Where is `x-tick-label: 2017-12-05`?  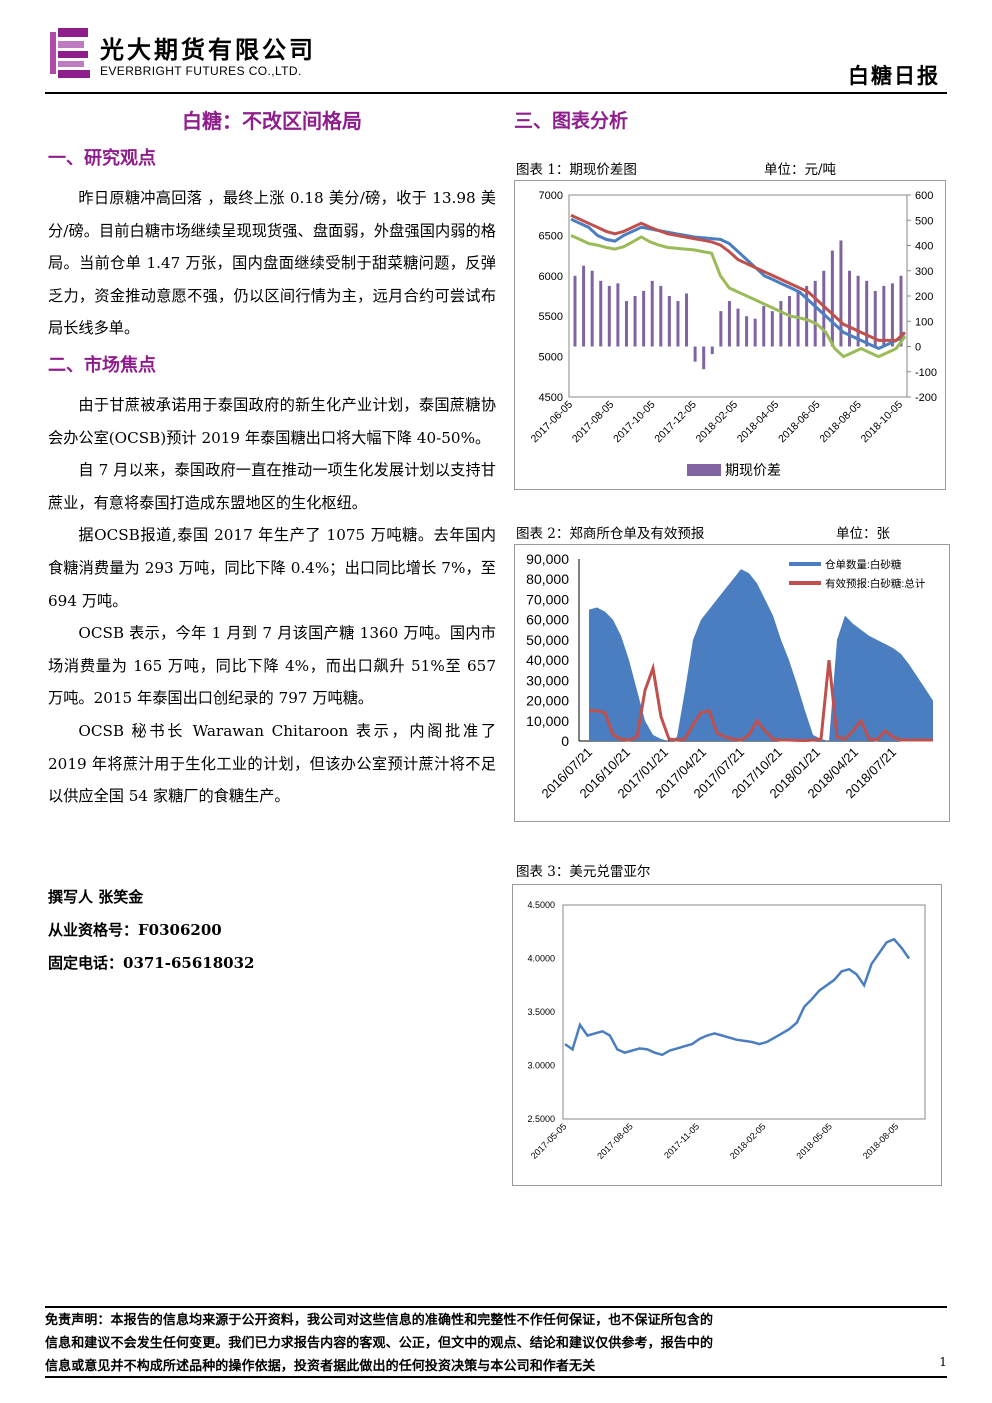
x-tick-label: 2017-12-05 is located at coordinates (675, 422).